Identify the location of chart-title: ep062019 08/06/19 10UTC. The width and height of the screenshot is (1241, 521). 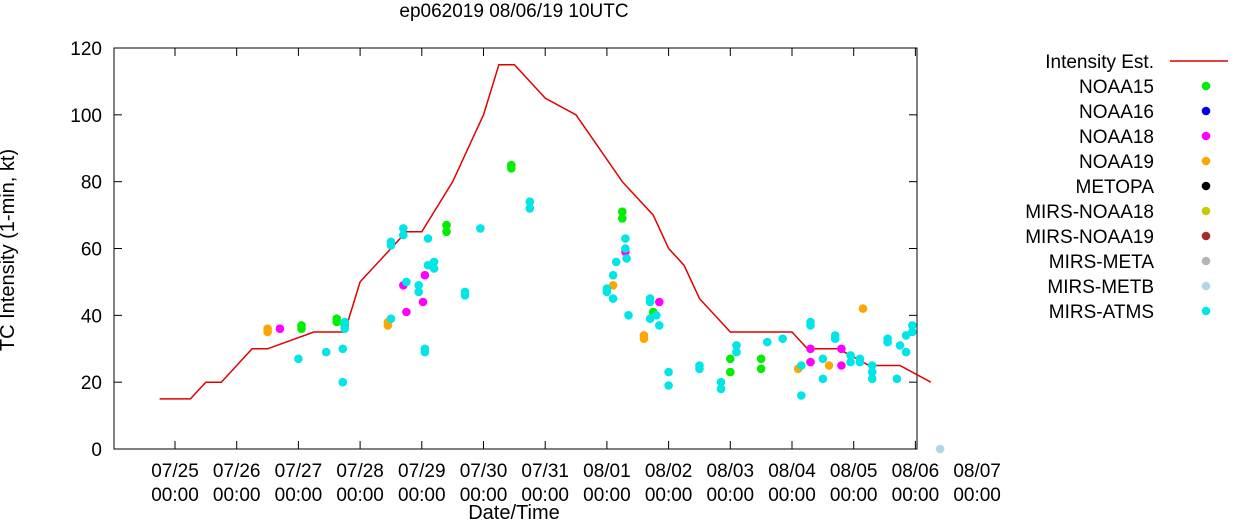
(513, 11).